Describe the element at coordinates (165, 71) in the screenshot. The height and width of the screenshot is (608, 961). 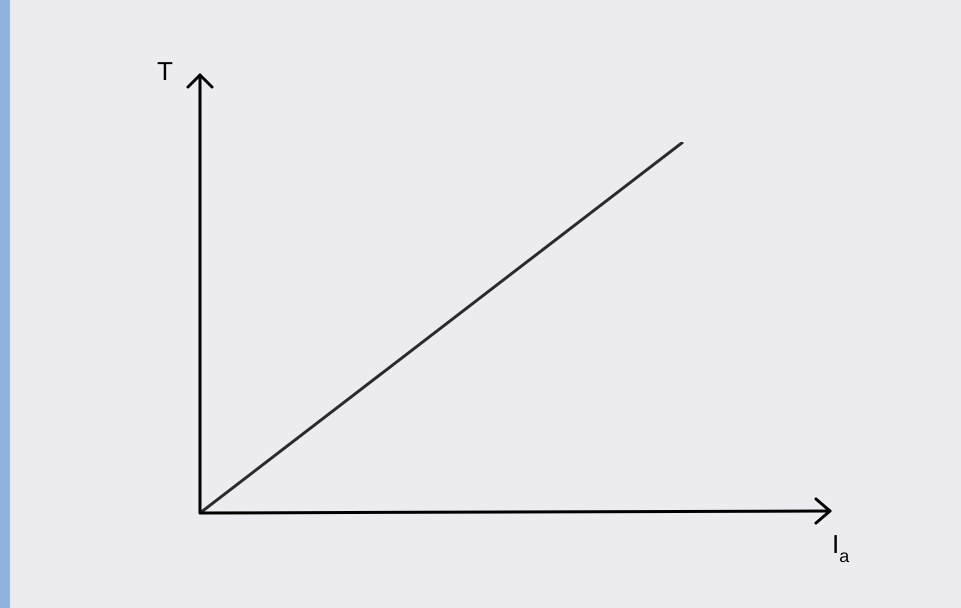
I see `y-axis-title: T` at that location.